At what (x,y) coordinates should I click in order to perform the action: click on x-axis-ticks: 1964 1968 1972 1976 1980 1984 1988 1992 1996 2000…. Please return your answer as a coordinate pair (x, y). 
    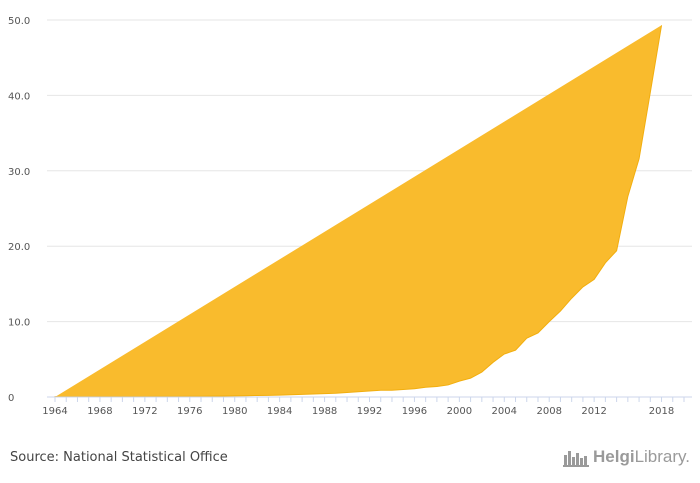
    Looking at the image, I should click on (363, 407).